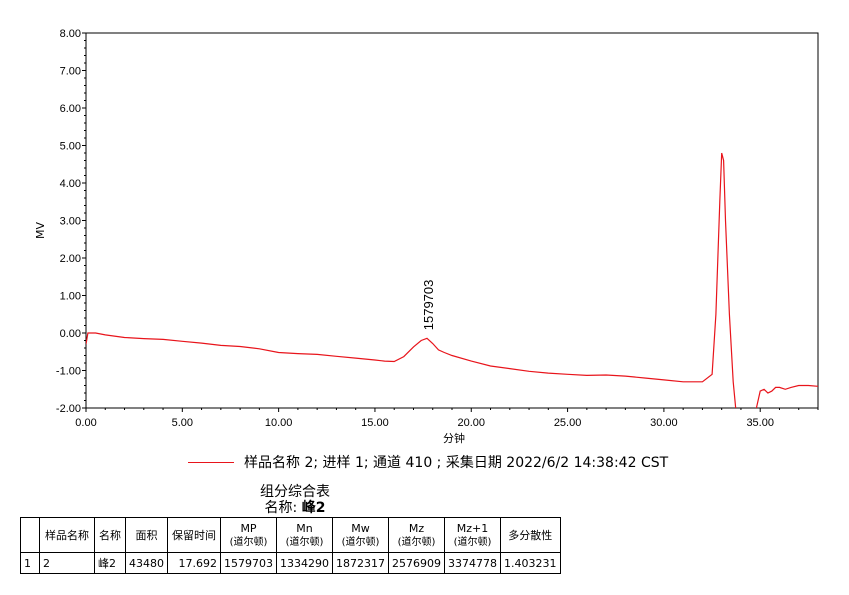  Describe the element at coordinates (70, 34) in the screenshot. I see `y-tick-label: 8.00` at that location.